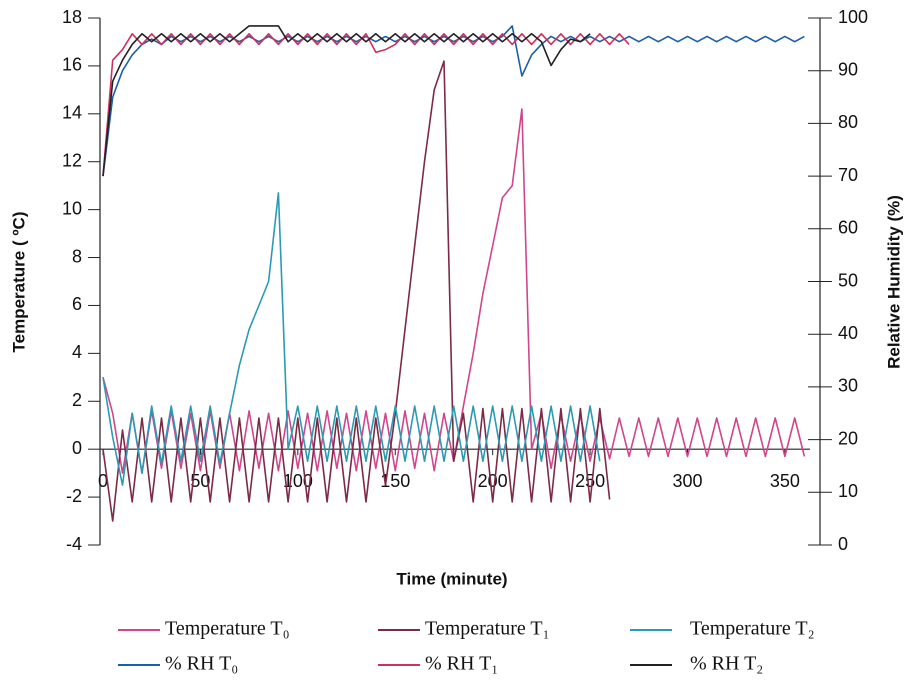  Describe the element at coordinates (590, 481) in the screenshot. I see `x-tick-label: 250` at that location.